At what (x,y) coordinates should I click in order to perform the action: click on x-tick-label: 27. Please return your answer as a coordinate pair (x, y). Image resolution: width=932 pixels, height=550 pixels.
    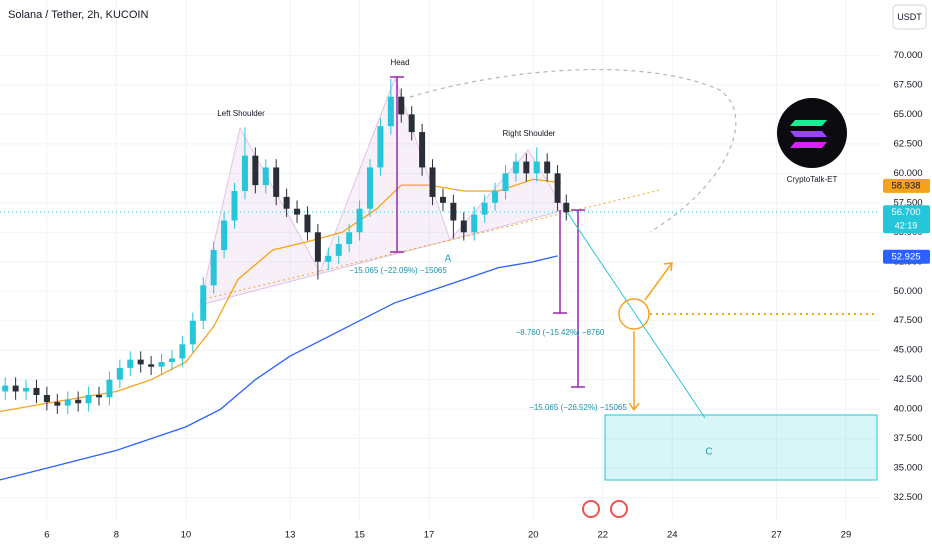
    Looking at the image, I should click on (776, 535).